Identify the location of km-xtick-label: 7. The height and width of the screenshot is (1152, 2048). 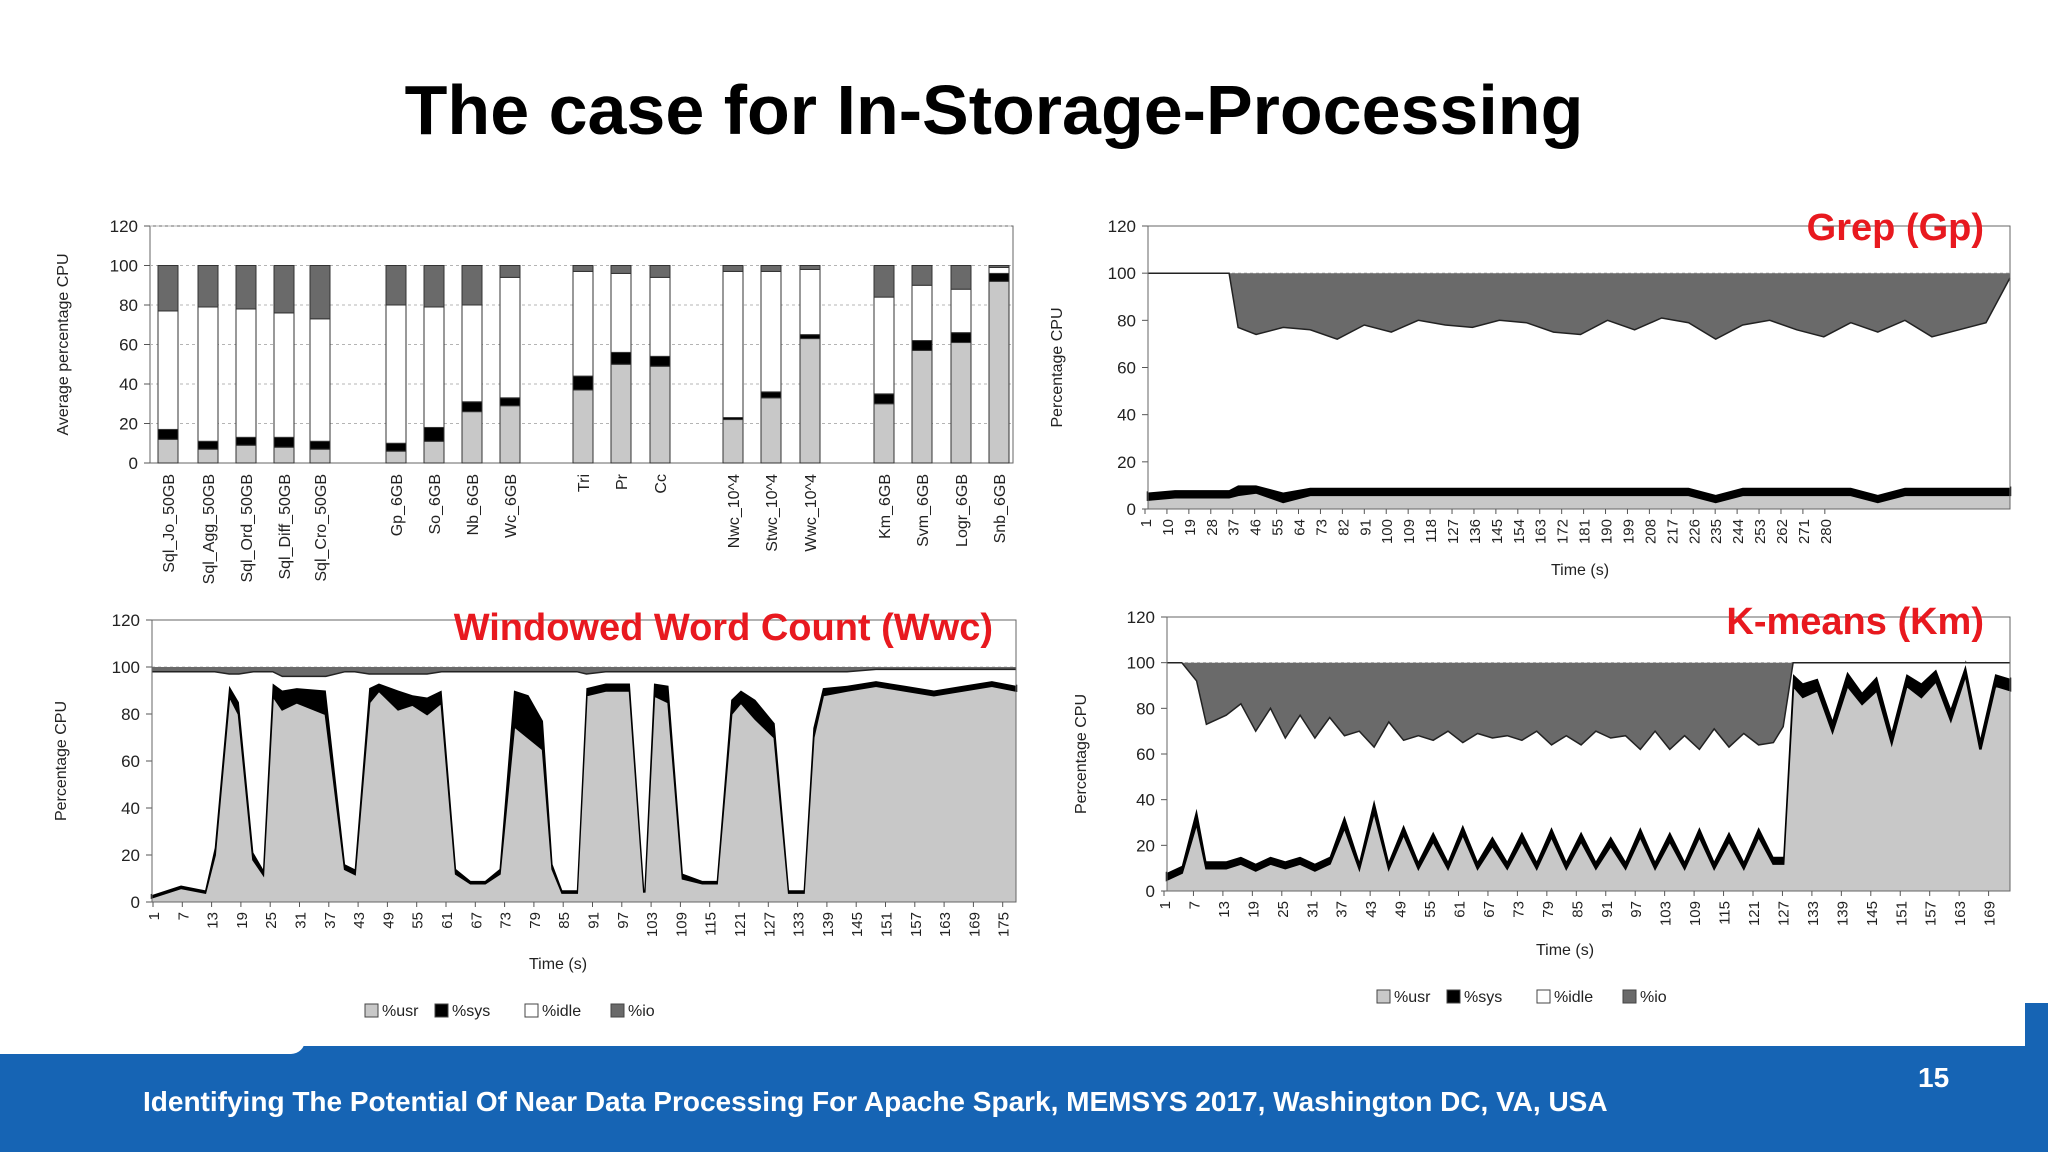
(1194, 905).